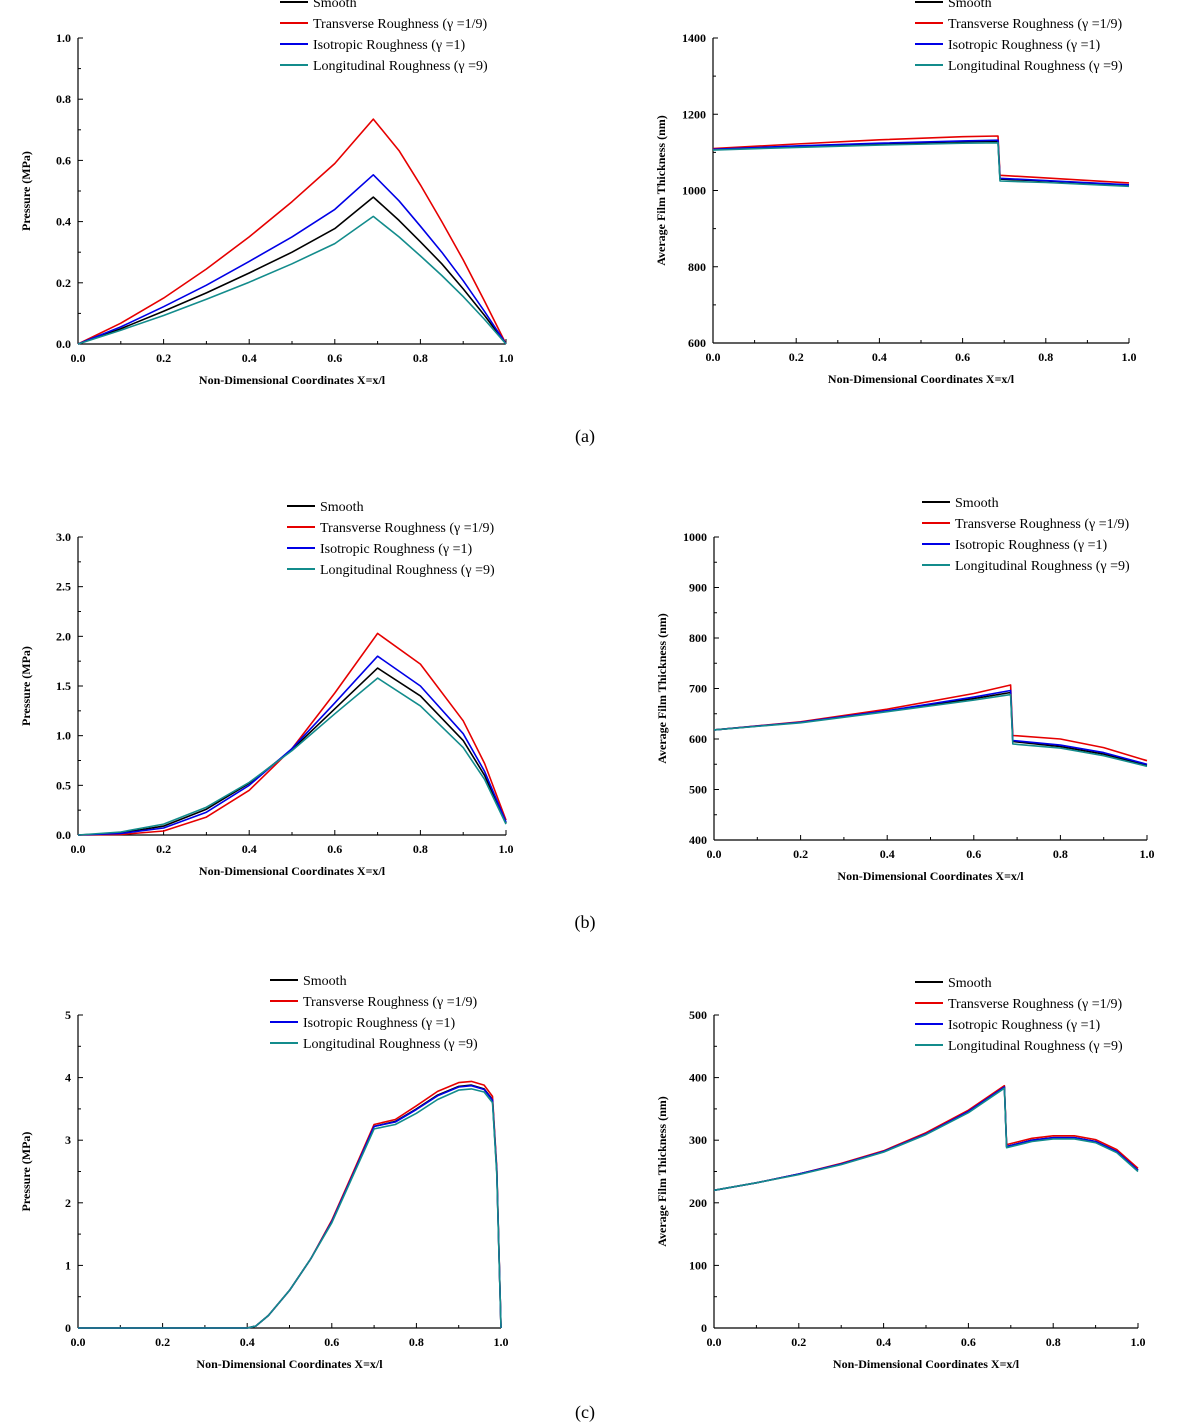 This screenshot has height=1422, width=1200. Describe the element at coordinates (63, 785) in the screenshot. I see `y-tick-label: 0.5` at that location.